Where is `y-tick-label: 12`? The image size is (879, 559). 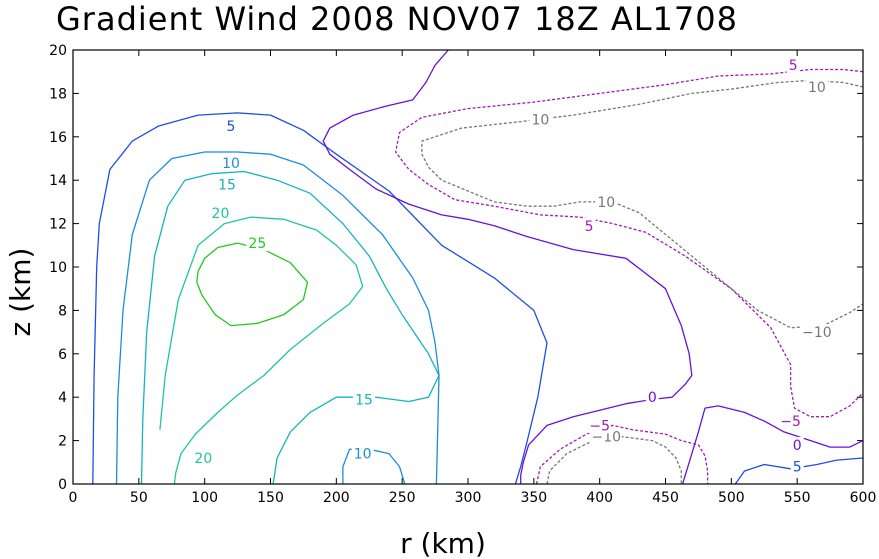 y-tick-label: 12 is located at coordinates (58, 225).